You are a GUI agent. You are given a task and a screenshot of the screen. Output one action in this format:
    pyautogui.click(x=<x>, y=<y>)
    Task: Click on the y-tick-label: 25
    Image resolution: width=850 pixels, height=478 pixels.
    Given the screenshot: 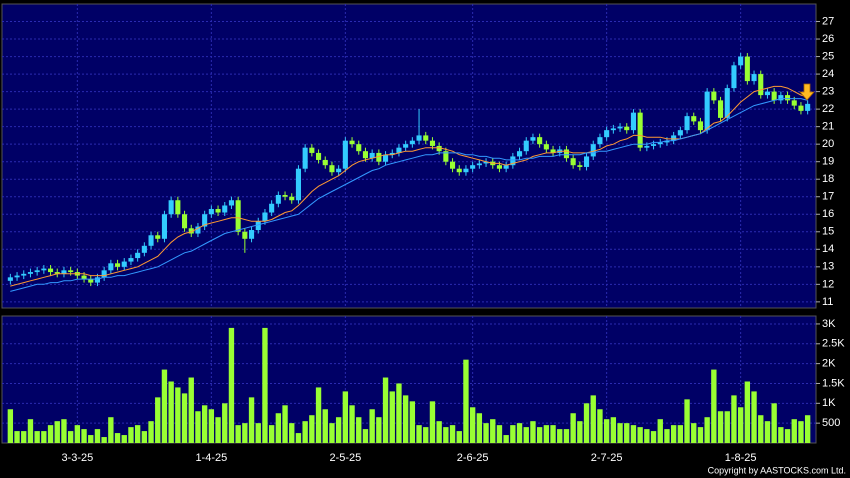 What is the action you would take?
    pyautogui.click(x=828, y=56)
    